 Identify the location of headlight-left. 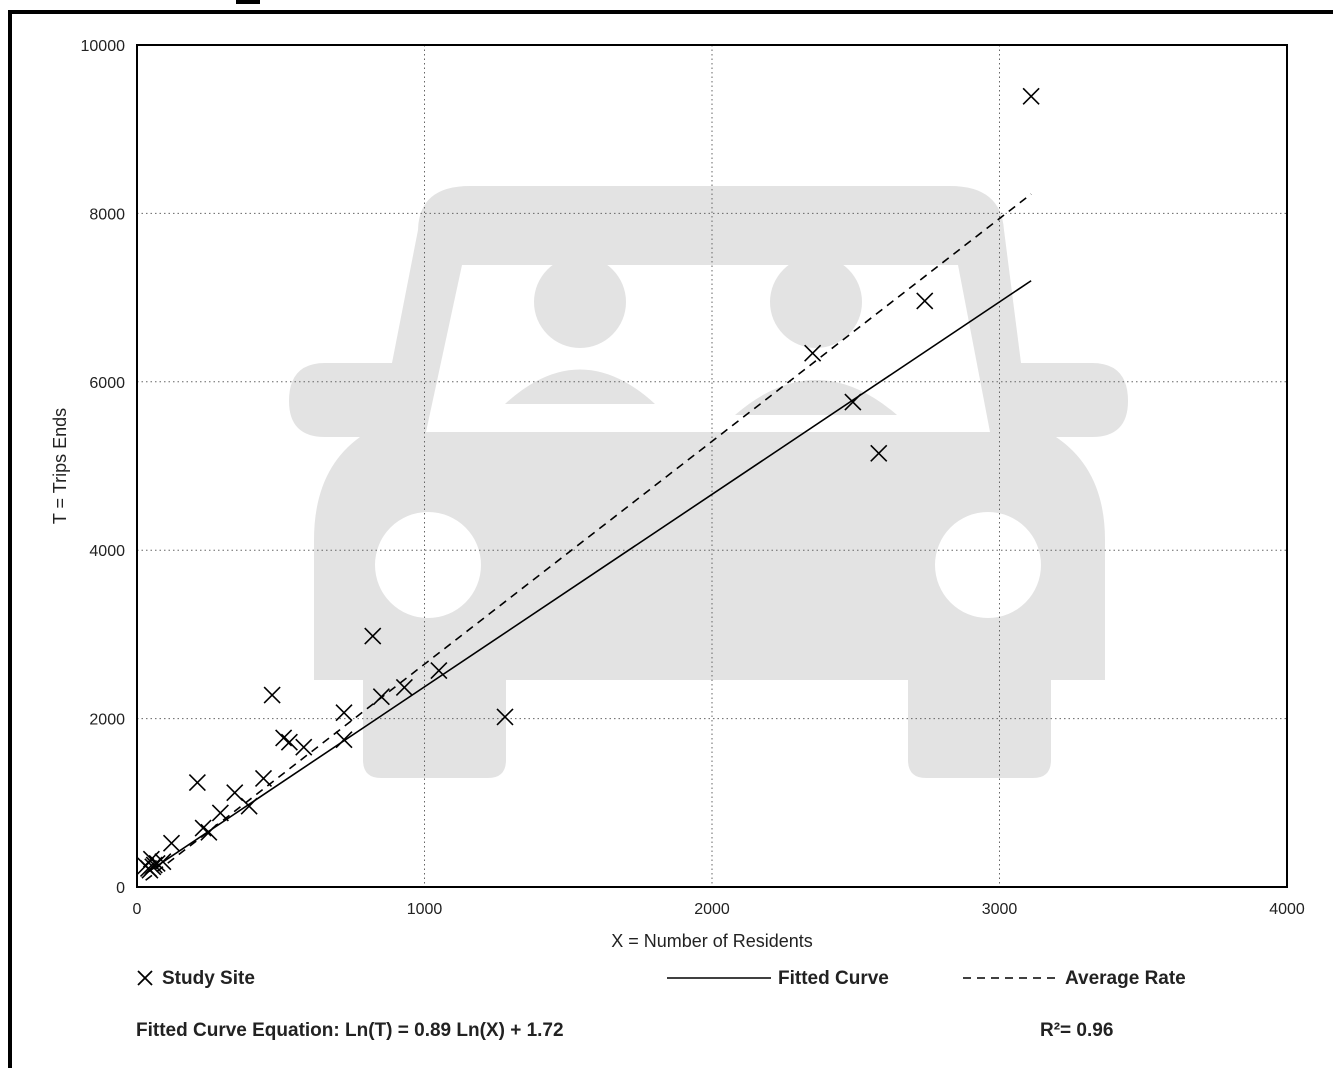
(428, 565).